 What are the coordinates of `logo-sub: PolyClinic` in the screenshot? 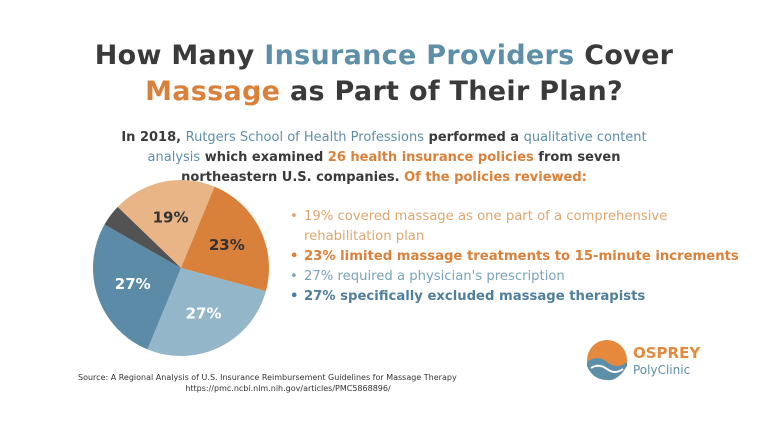 It's located at (661, 370).